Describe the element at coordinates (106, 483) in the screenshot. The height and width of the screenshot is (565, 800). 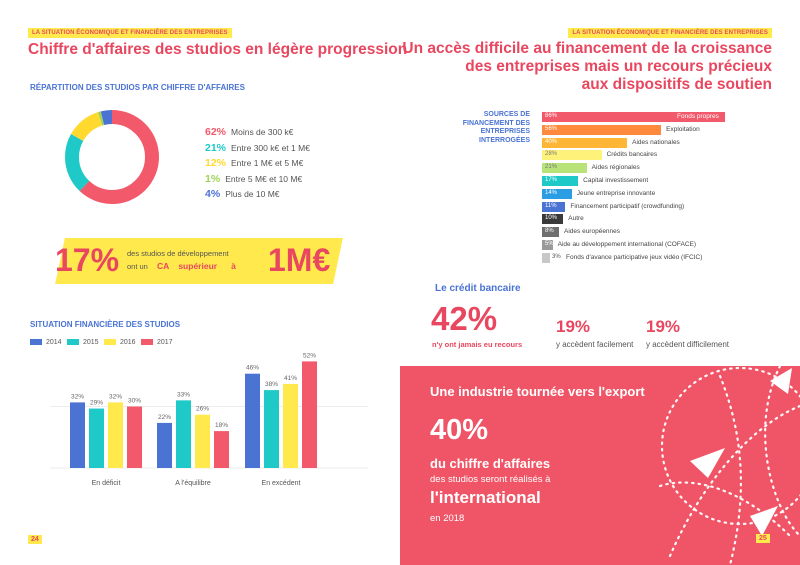
I see `bar-category-label: En déficit` at that location.